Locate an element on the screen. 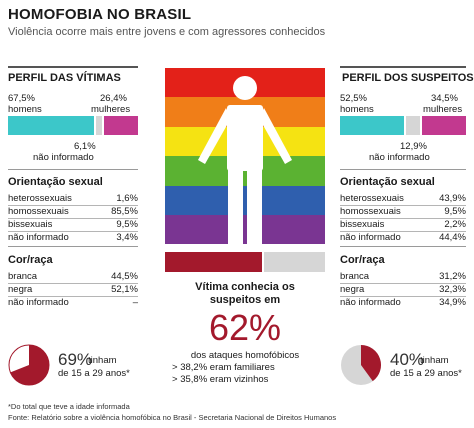  footnote: *Do total que teve a idade informada is located at coordinates (69, 406).